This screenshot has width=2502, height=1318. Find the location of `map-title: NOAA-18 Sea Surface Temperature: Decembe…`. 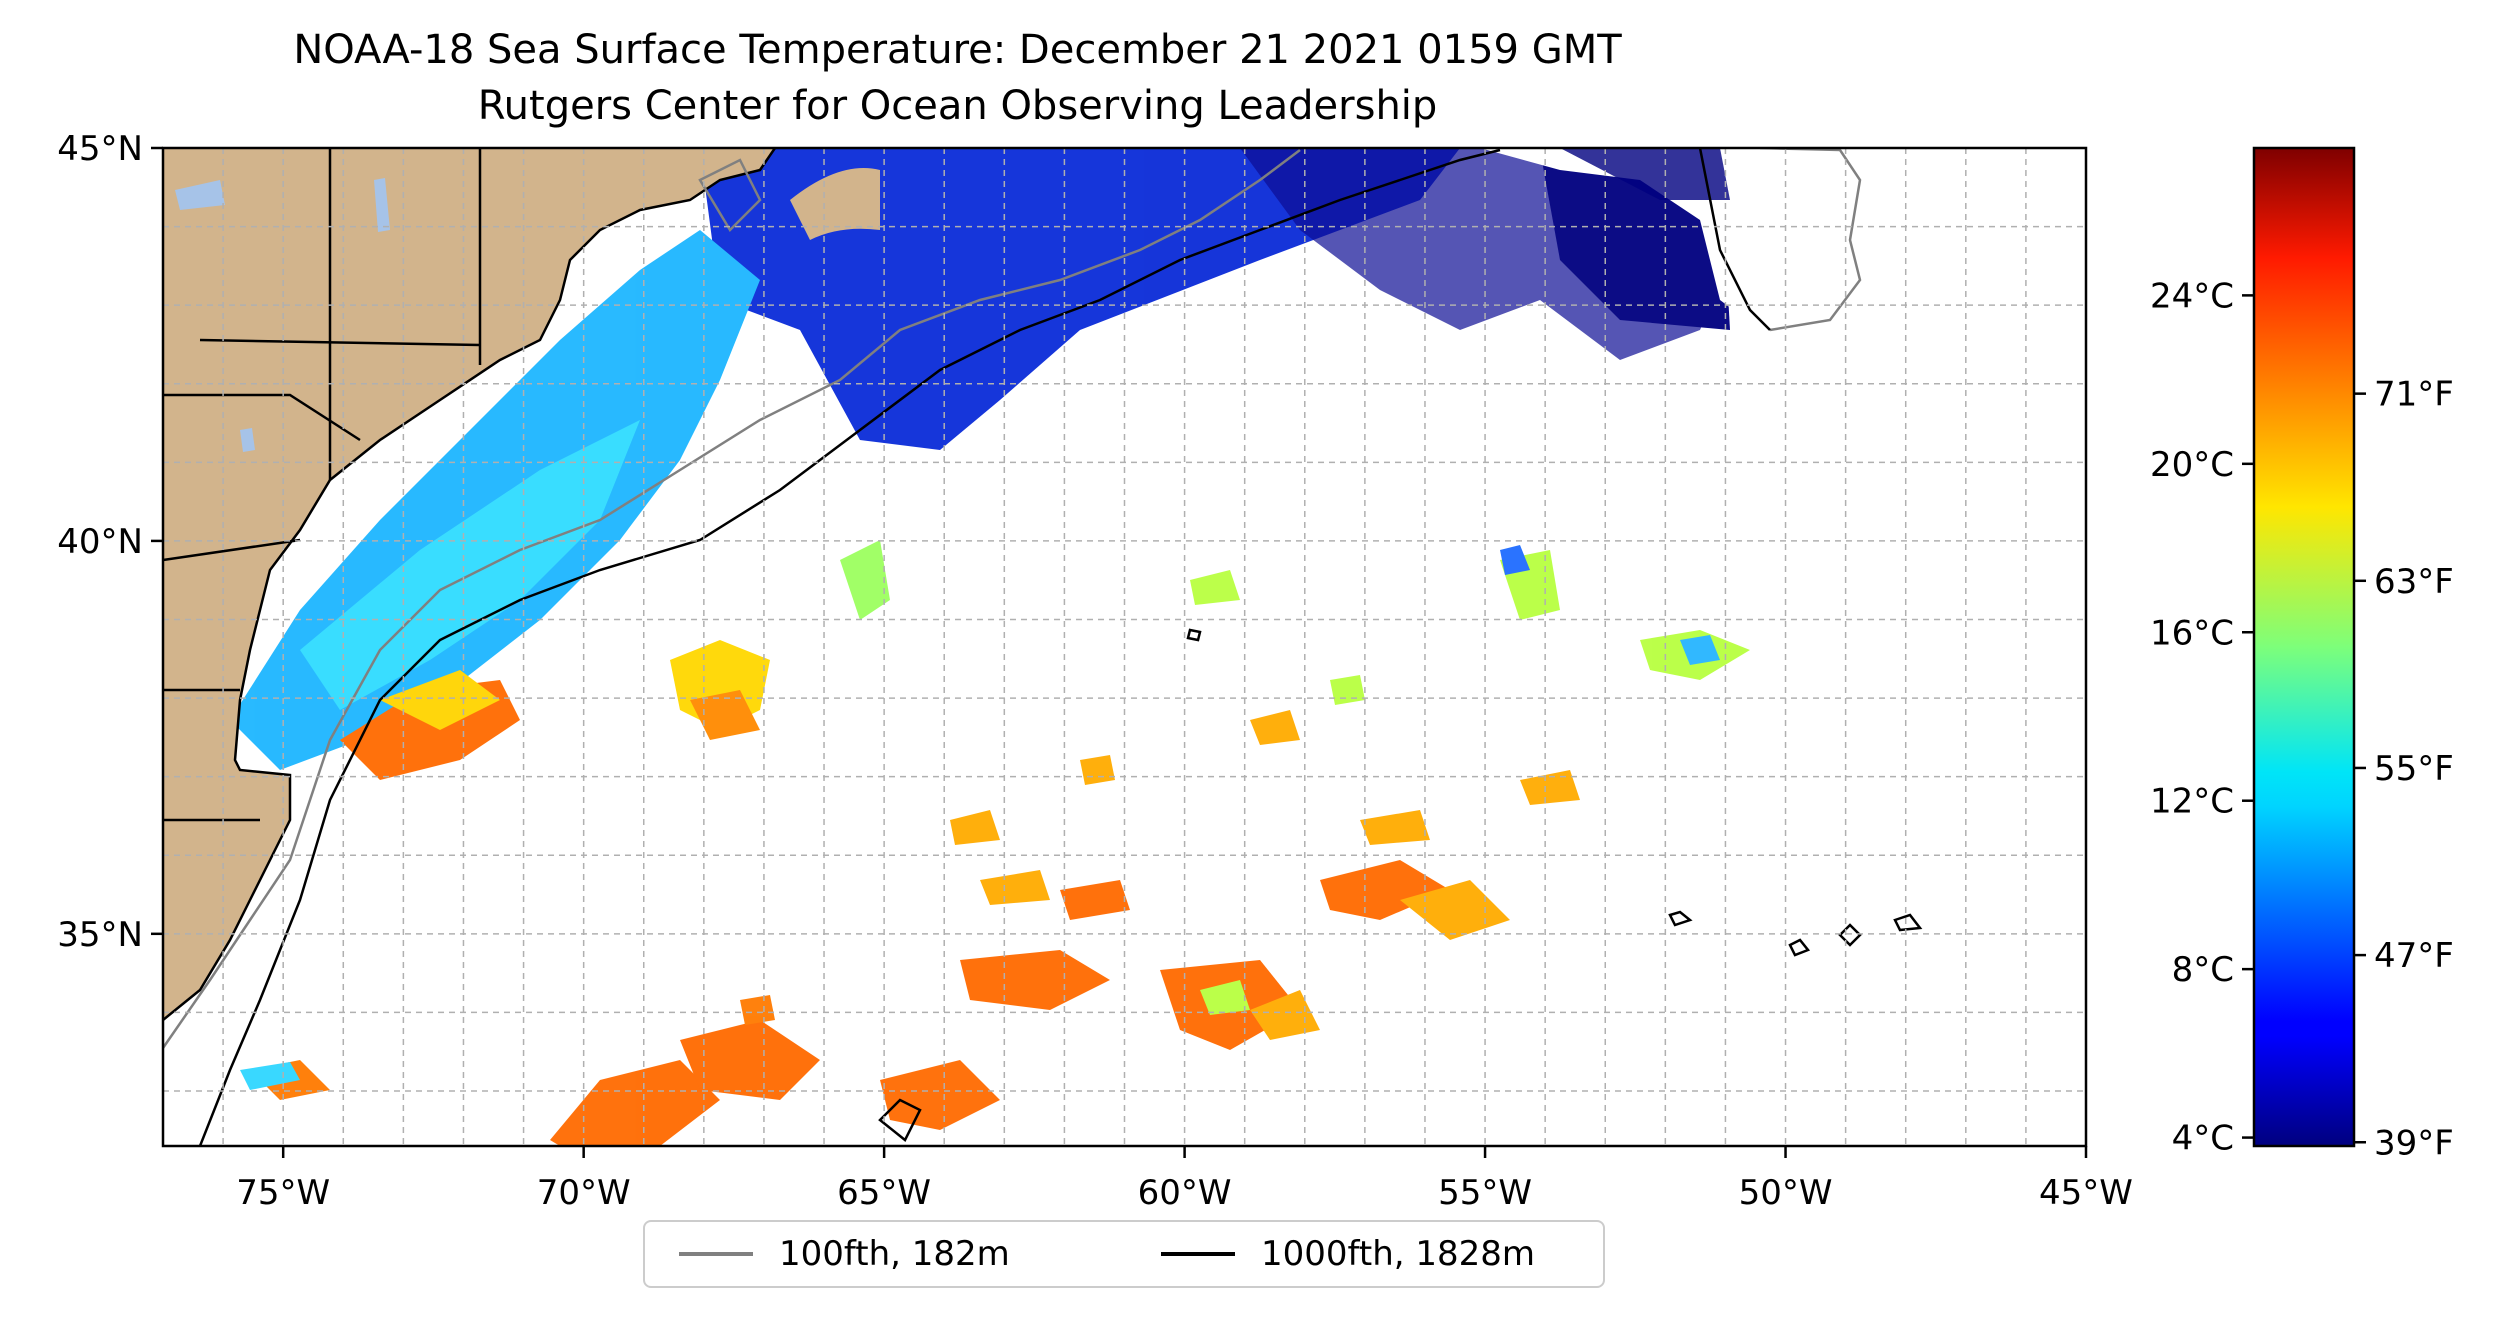

map-title: NOAA-18 Sea Surface Temperature: Decembe… is located at coordinates (957, 50).